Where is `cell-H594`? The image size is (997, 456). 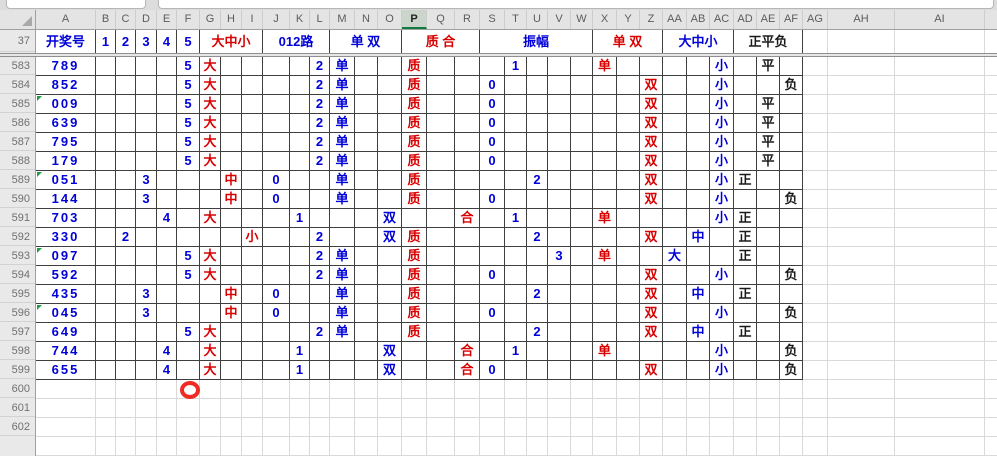 cell-H594 is located at coordinates (231, 275).